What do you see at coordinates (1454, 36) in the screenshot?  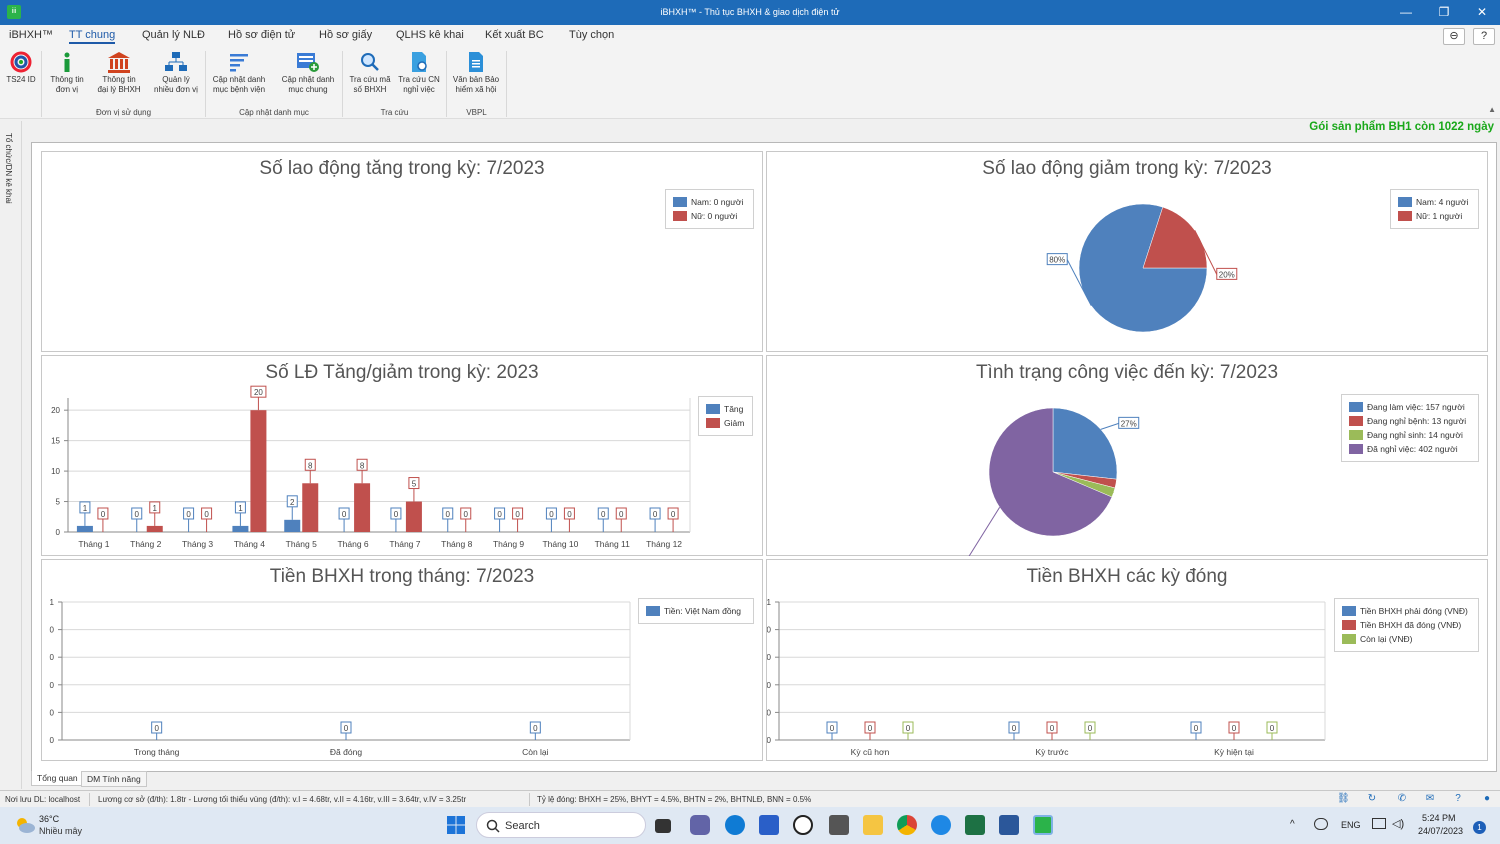 I see `collapse-ribbon-icon: ⊖` at bounding box center [1454, 36].